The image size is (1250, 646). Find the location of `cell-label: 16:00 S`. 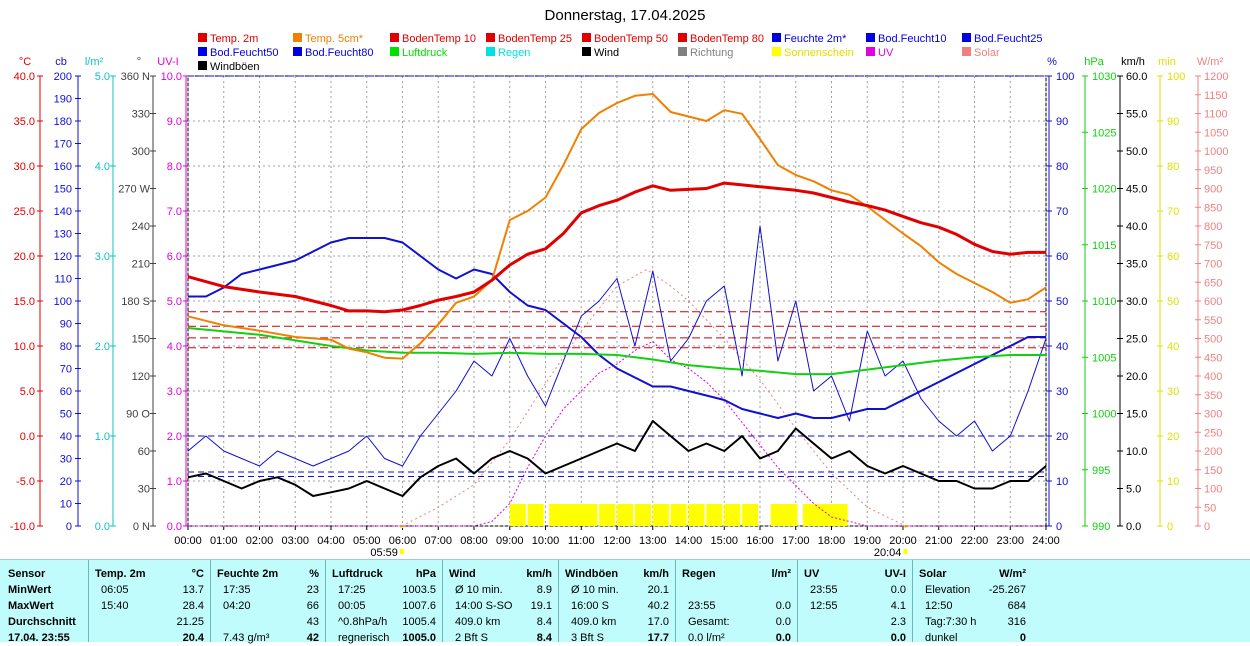

cell-label: 16:00 S is located at coordinates (590, 606).